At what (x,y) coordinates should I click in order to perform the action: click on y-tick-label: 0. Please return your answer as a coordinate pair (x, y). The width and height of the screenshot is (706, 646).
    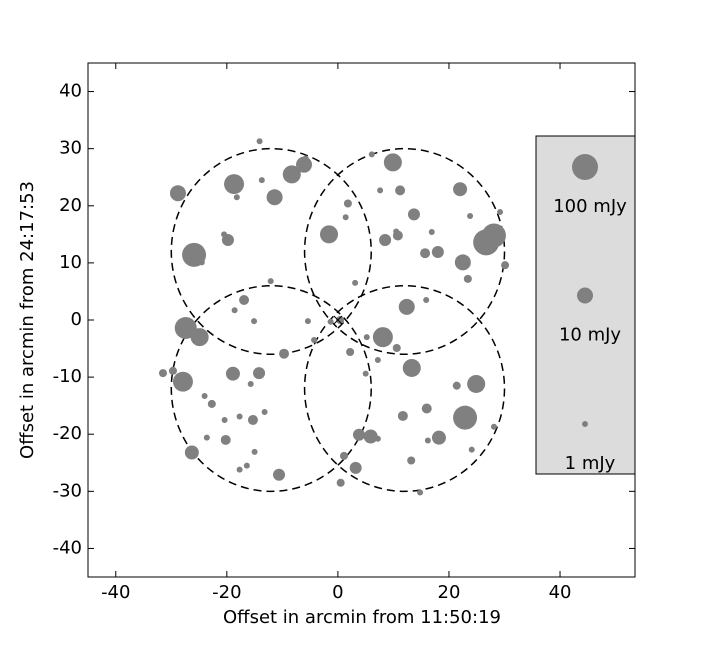
    Looking at the image, I should click on (76, 319).